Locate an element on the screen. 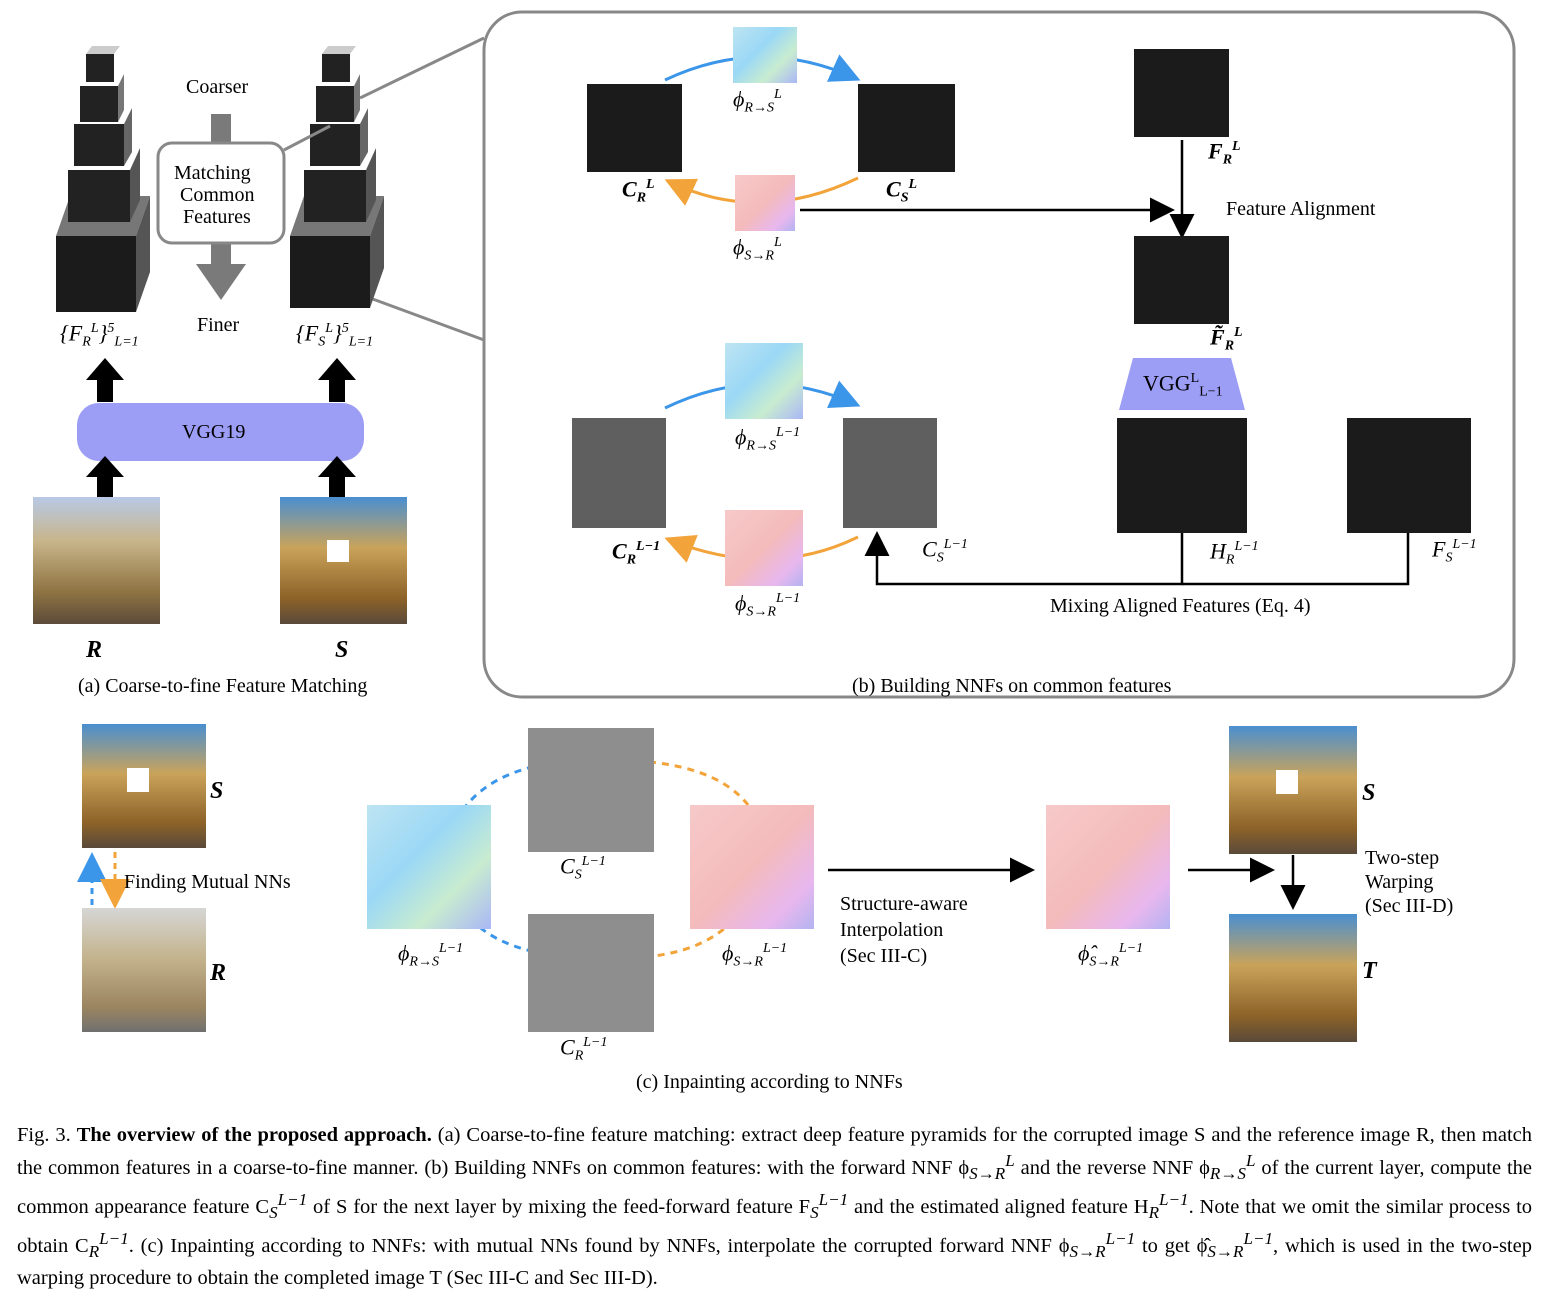 This screenshot has width=1549, height=1304. structure-label-1: Structure-aware is located at coordinates (904, 904).